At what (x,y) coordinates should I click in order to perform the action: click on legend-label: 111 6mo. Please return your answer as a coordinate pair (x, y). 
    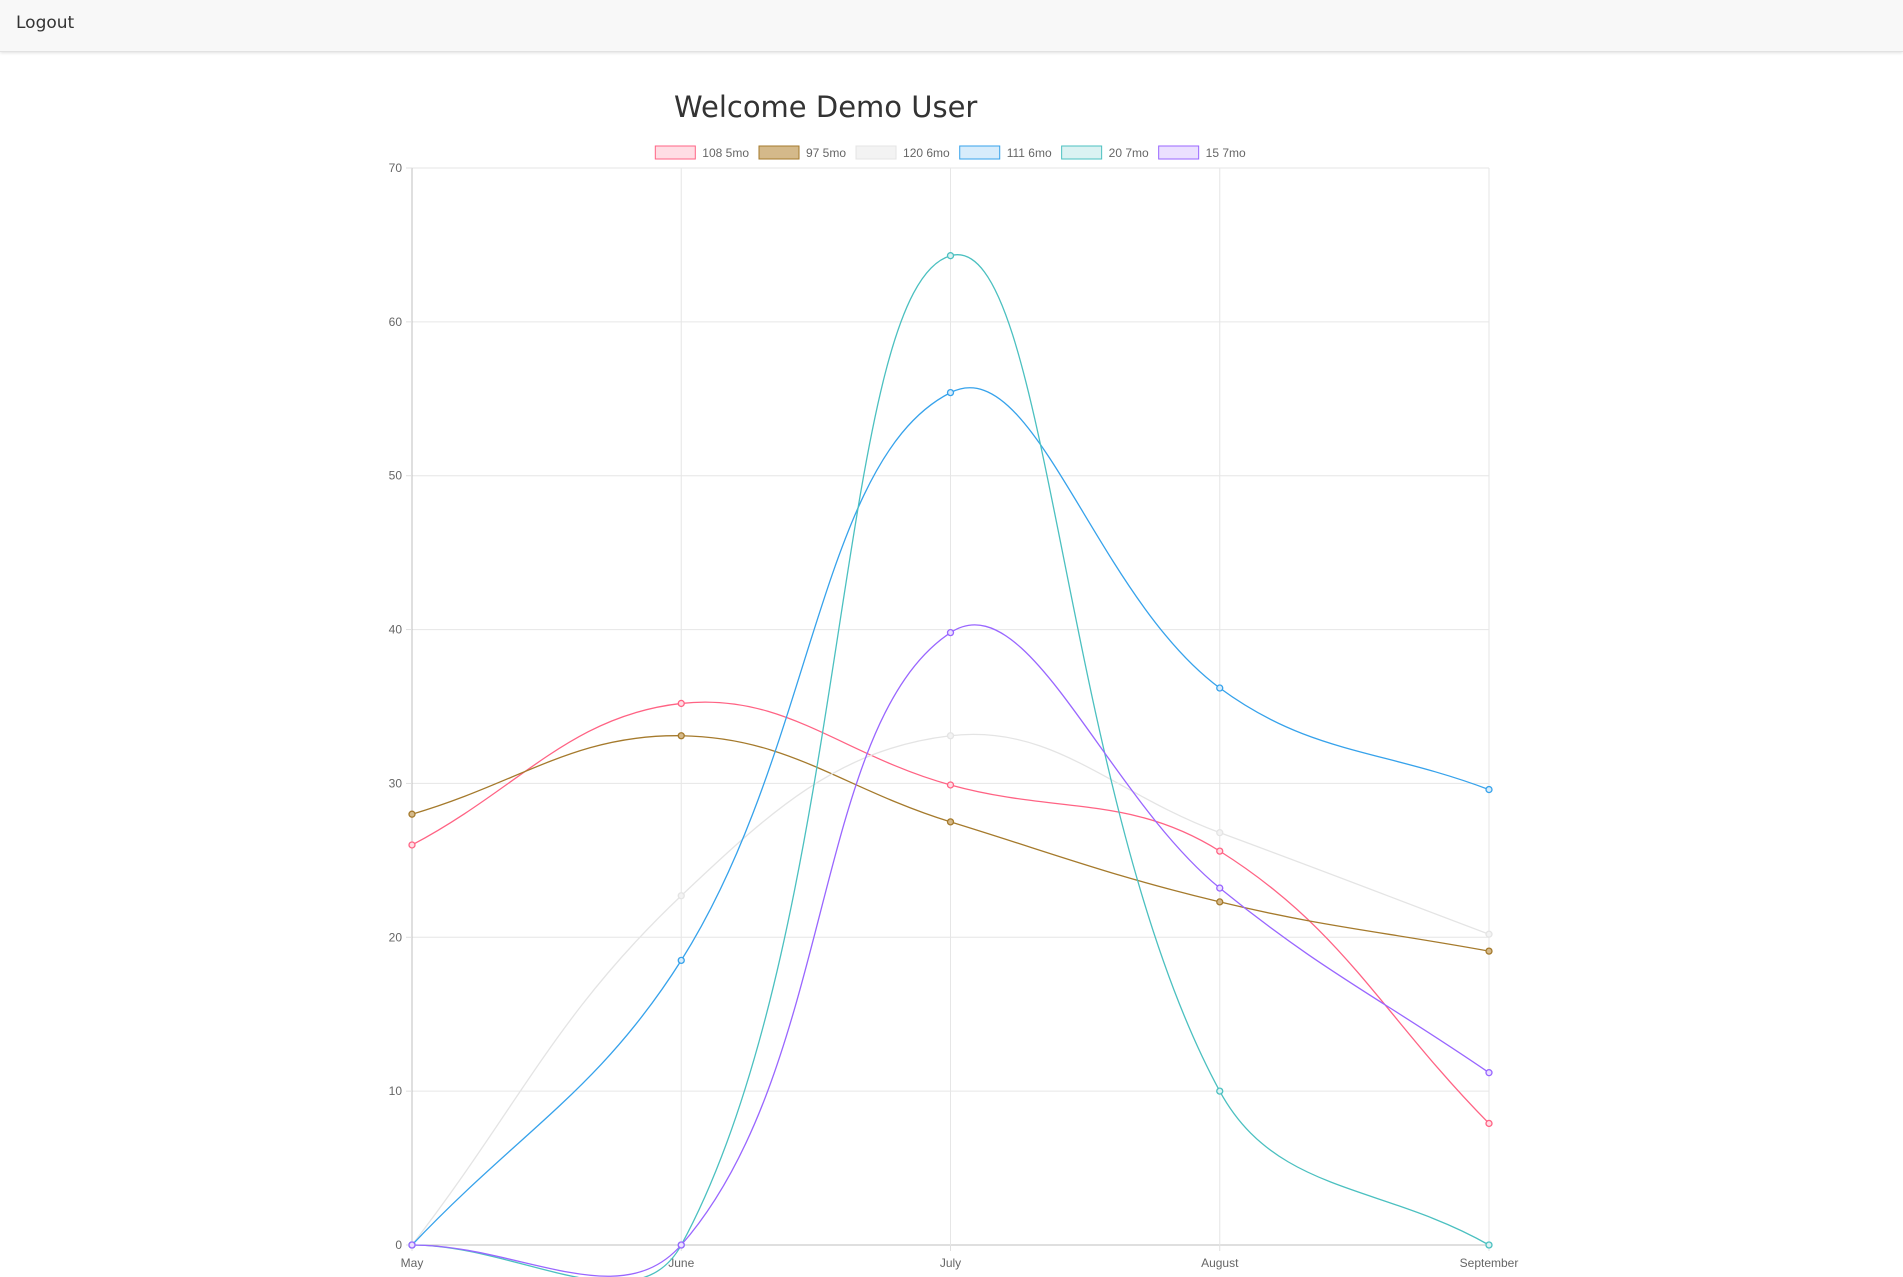
    Looking at the image, I should click on (1029, 153).